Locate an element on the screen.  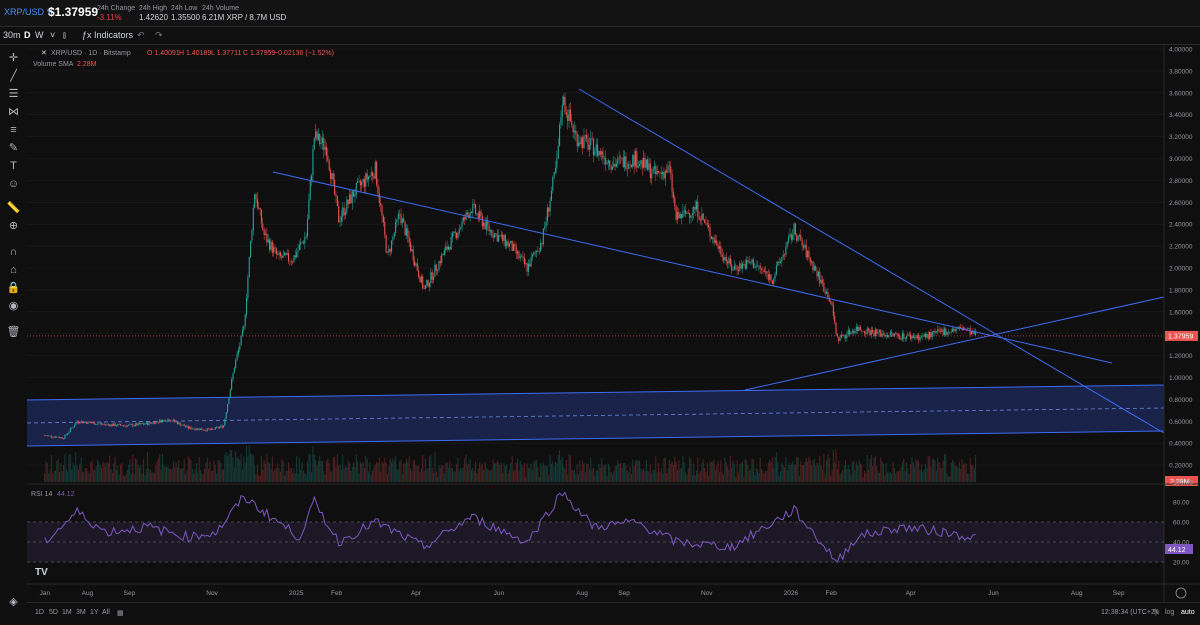
pitchfork-icon: ⋈ is located at coordinates (13, 112).